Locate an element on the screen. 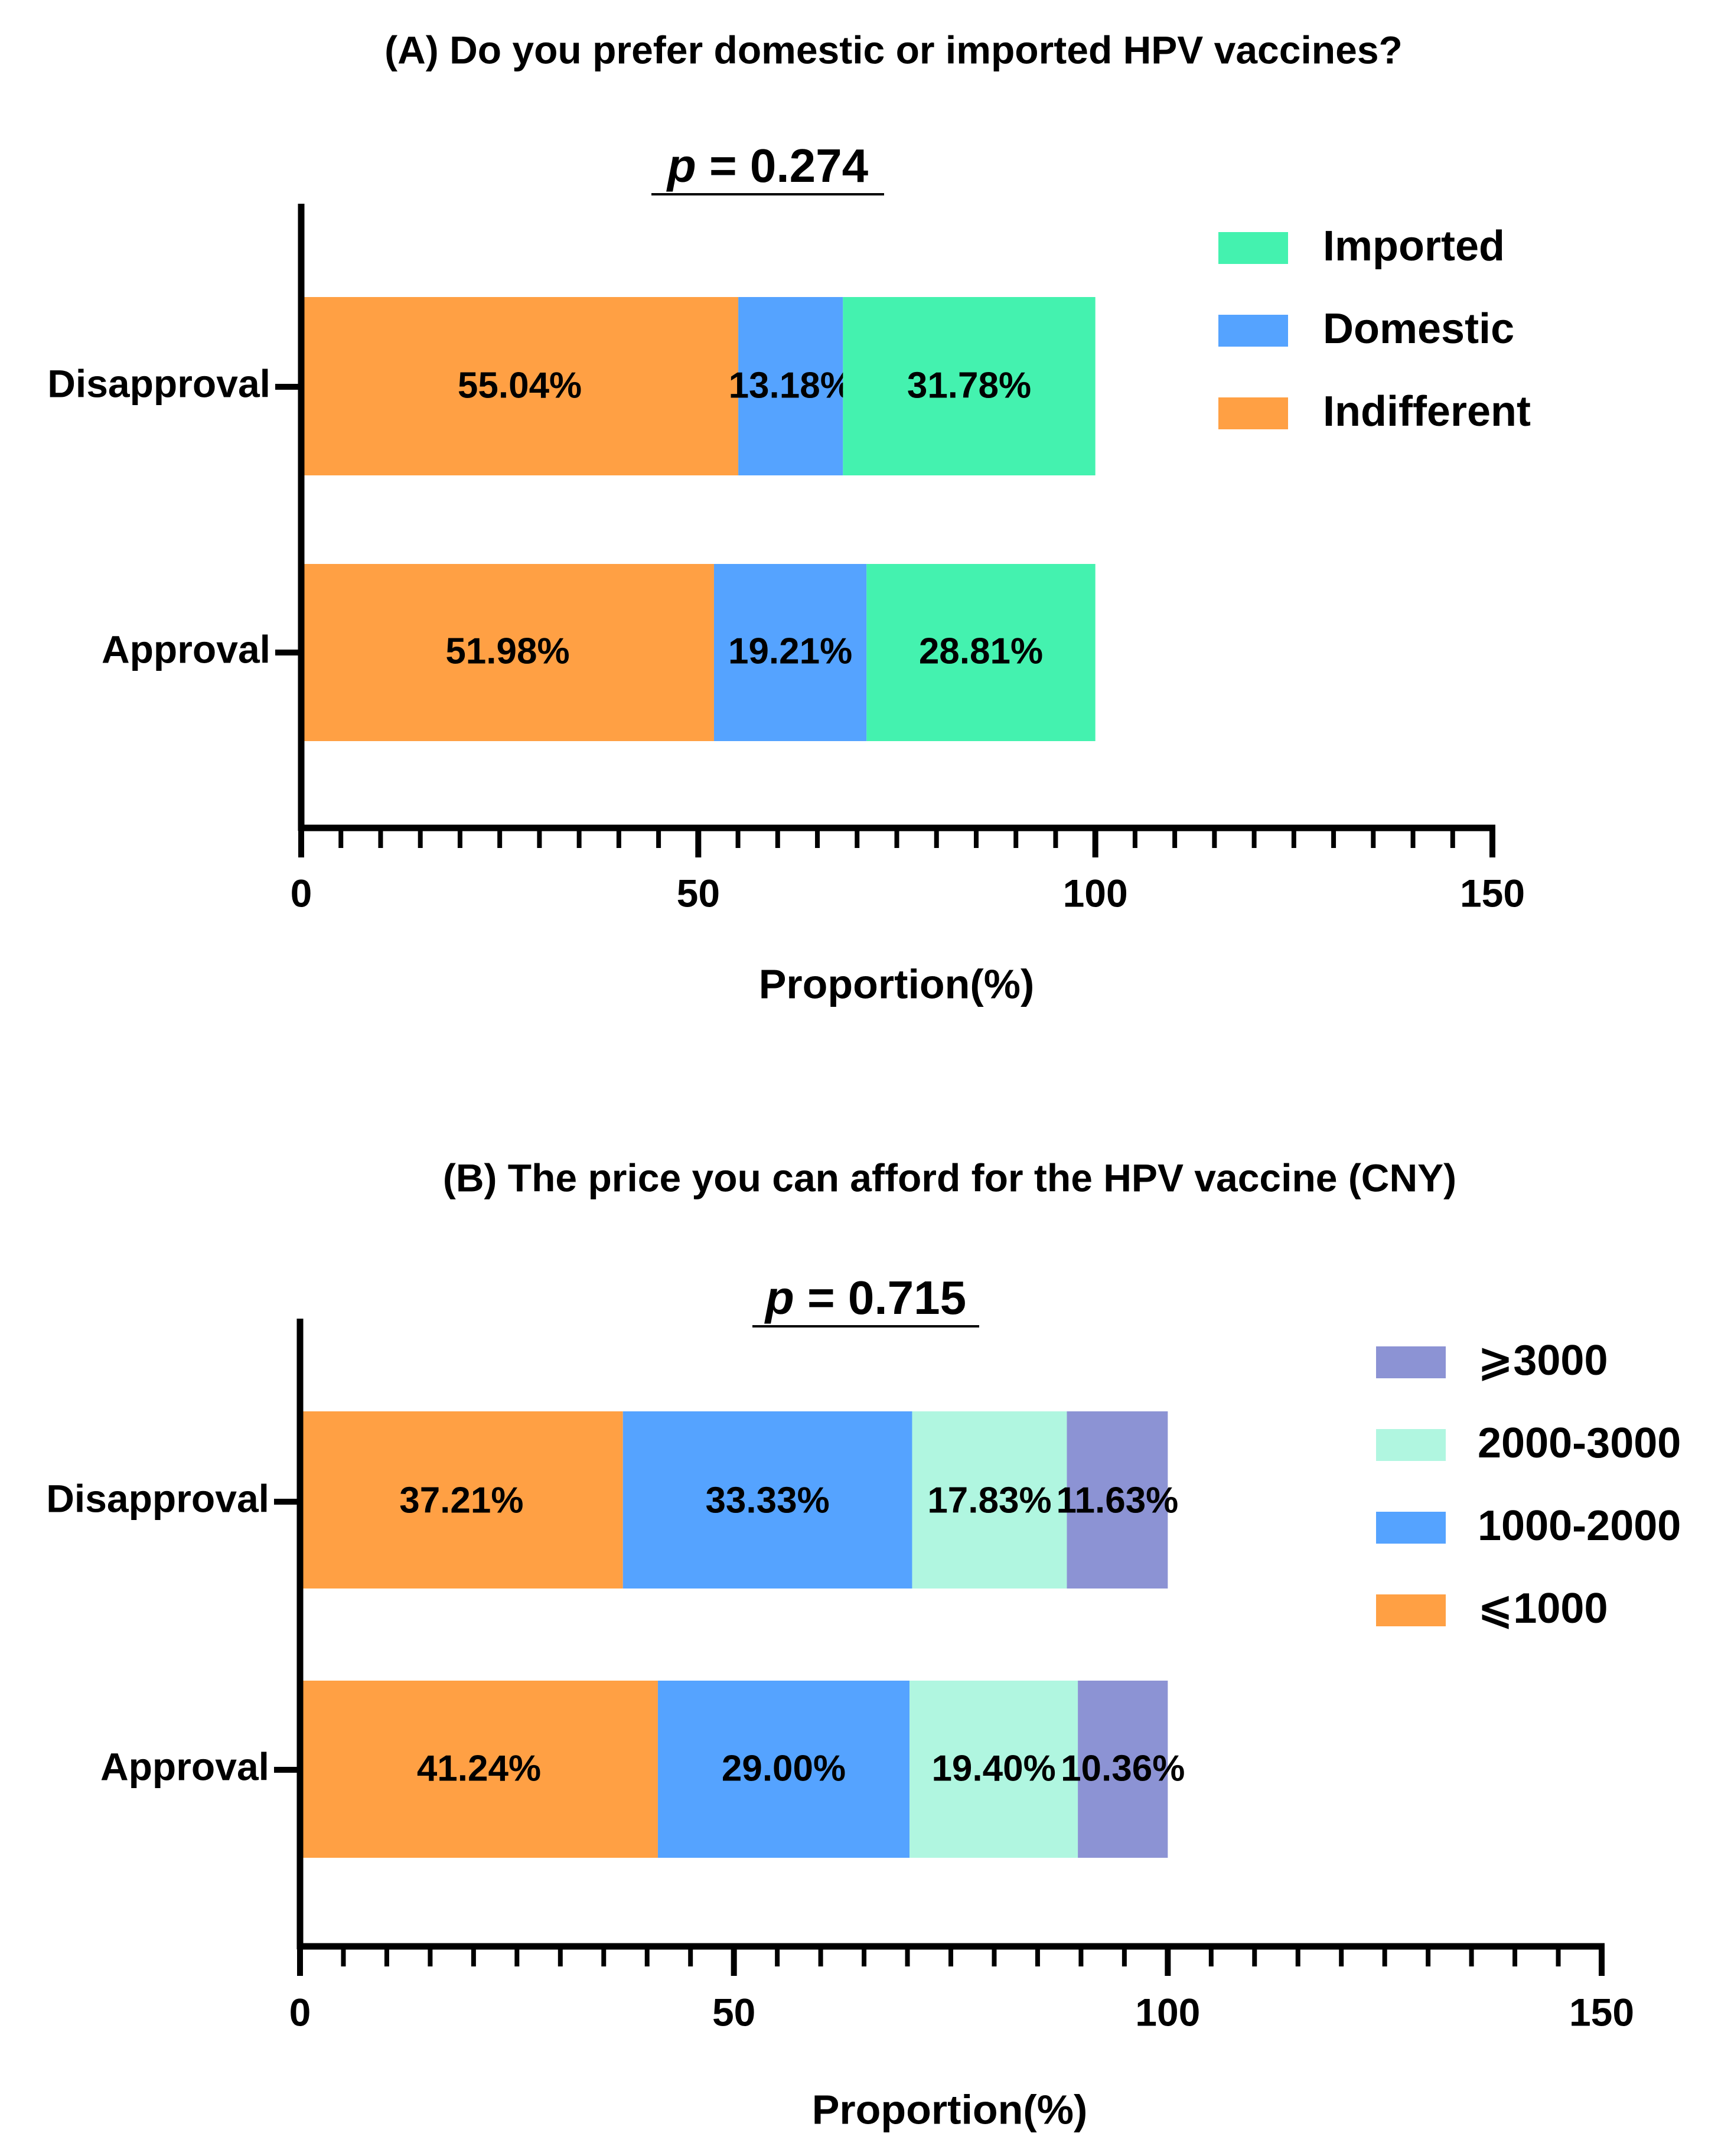 The width and height of the screenshot is (1718, 2156). chart-b-data-label-approval-le-1000: 41.24% is located at coordinates (479, 1769).